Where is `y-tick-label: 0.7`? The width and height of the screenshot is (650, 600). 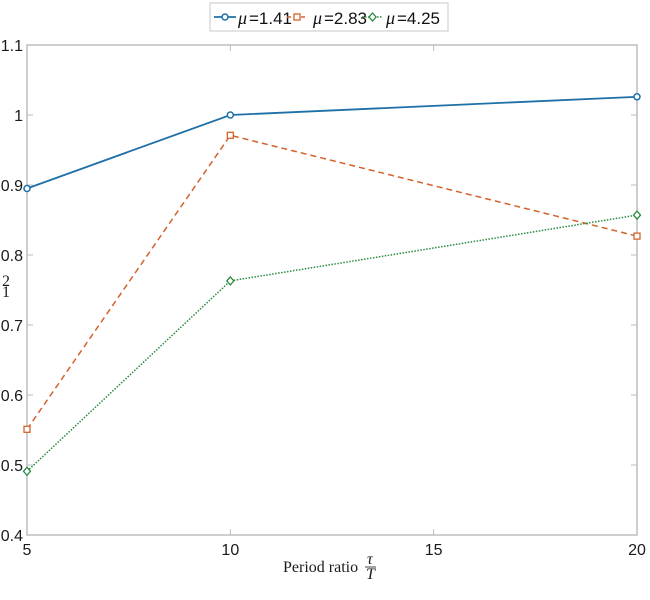 y-tick-label: 0.7 is located at coordinates (12, 326).